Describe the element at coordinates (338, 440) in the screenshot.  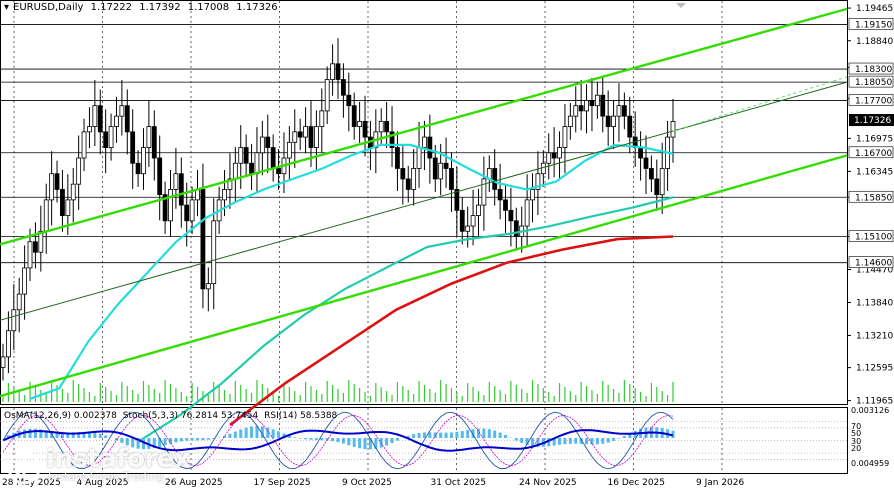
I see `stoch-main-line` at that location.